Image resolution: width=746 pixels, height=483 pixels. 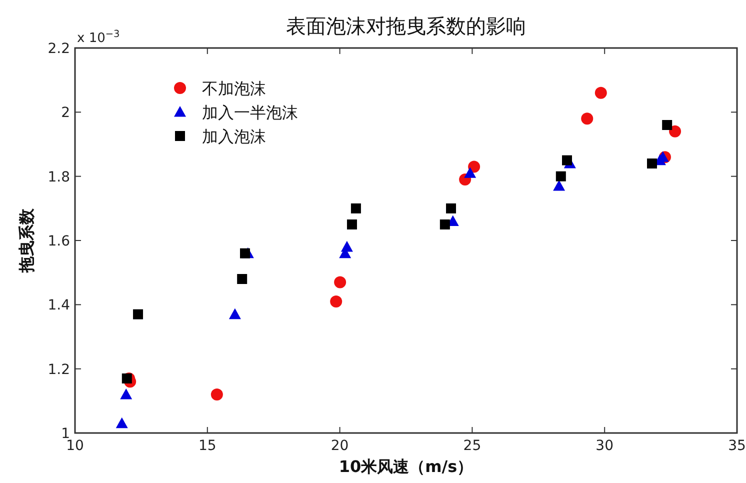 What do you see at coordinates (406, 26) in the screenshot?
I see `chart-title: 表面泡沫对拖曳系数的影响` at bounding box center [406, 26].